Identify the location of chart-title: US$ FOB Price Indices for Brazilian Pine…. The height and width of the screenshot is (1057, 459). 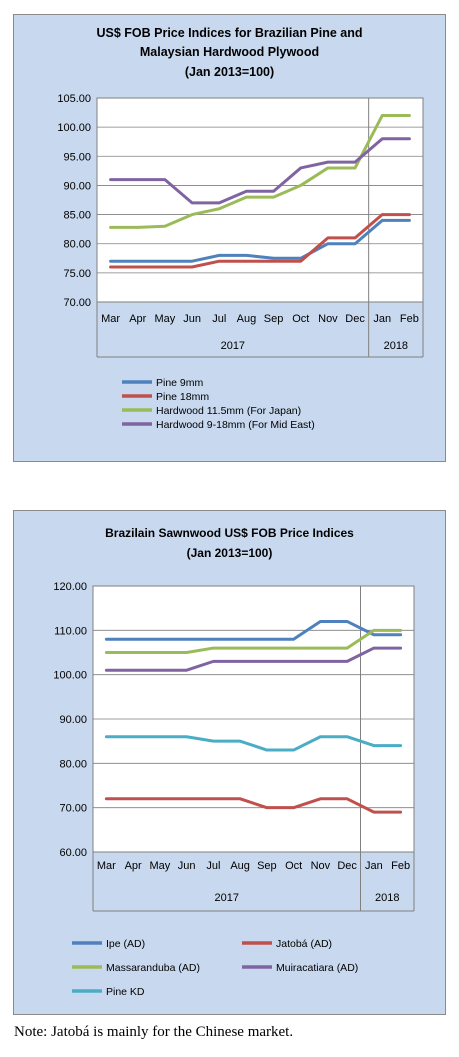
(229, 33).